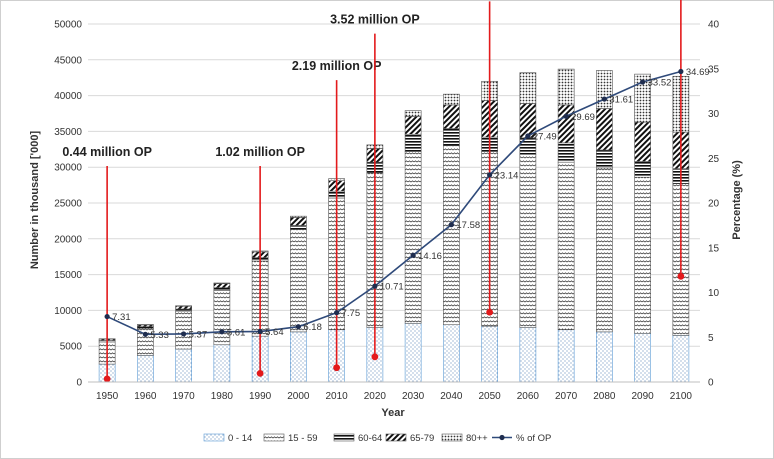 This screenshot has width=774, height=459. Describe the element at coordinates (68, 168) in the screenshot. I see `y-tick-label: 30000` at that location.